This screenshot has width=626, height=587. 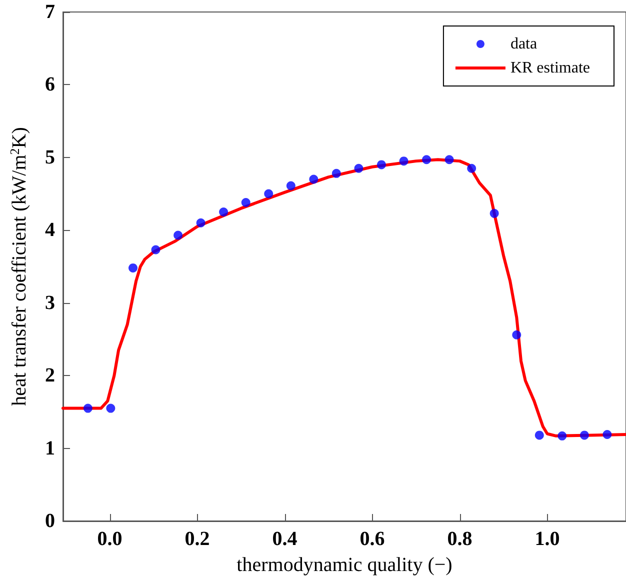 What do you see at coordinates (109, 539) in the screenshot?
I see `x-tick-label: 0.0` at bounding box center [109, 539].